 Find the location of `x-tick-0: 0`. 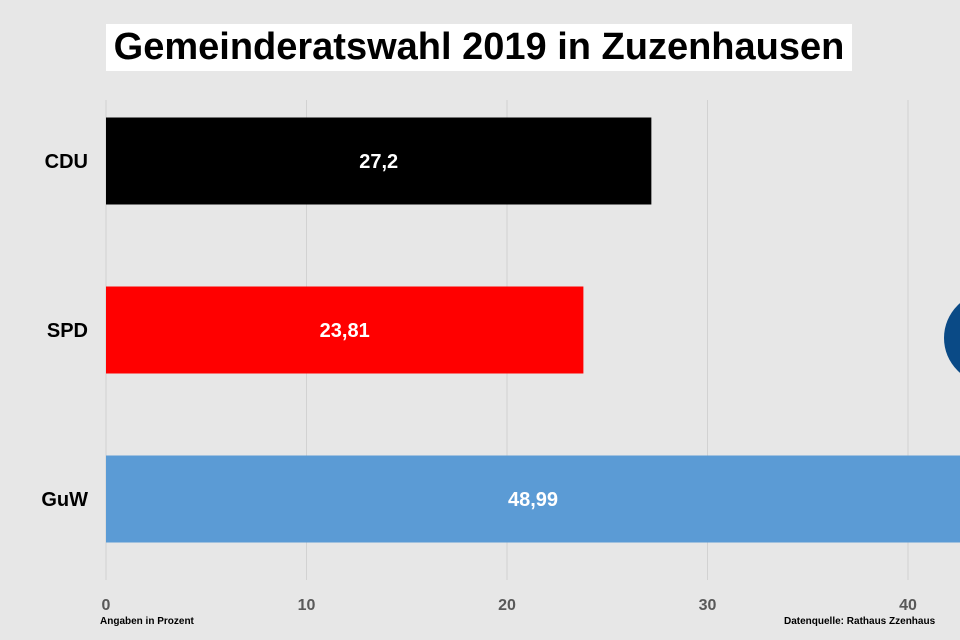

x-tick-0: 0 is located at coordinates (106, 605).